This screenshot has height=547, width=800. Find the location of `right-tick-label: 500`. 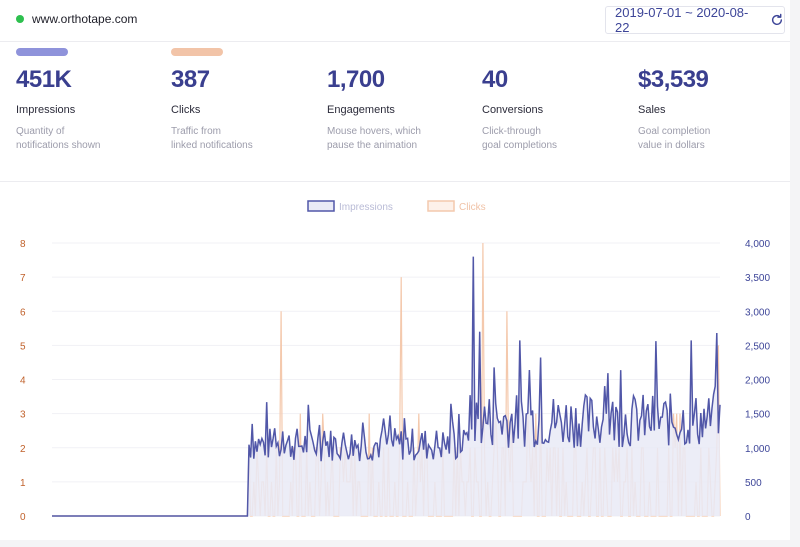

right-tick-label: 500 is located at coordinates (753, 483).